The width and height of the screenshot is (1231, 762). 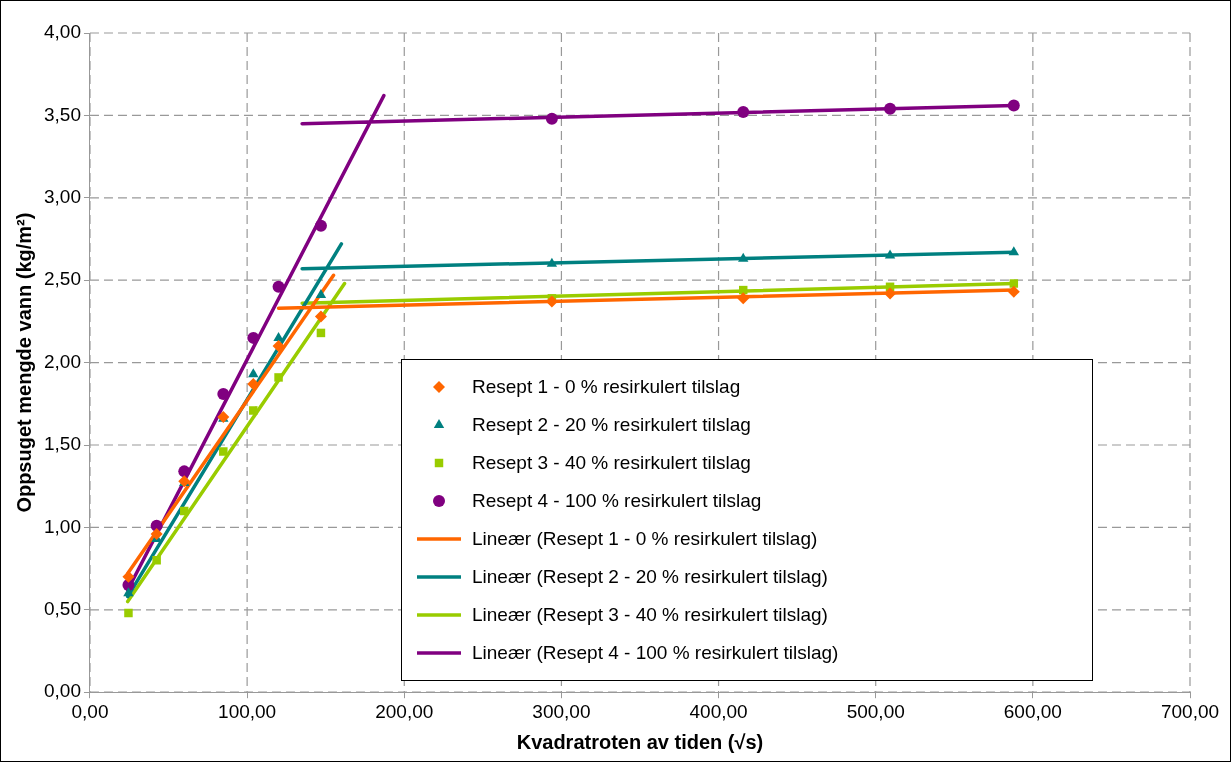 What do you see at coordinates (611, 463) in the screenshot?
I see `legend-label: Resept 3 - 40 % resirkulert tilslag` at bounding box center [611, 463].